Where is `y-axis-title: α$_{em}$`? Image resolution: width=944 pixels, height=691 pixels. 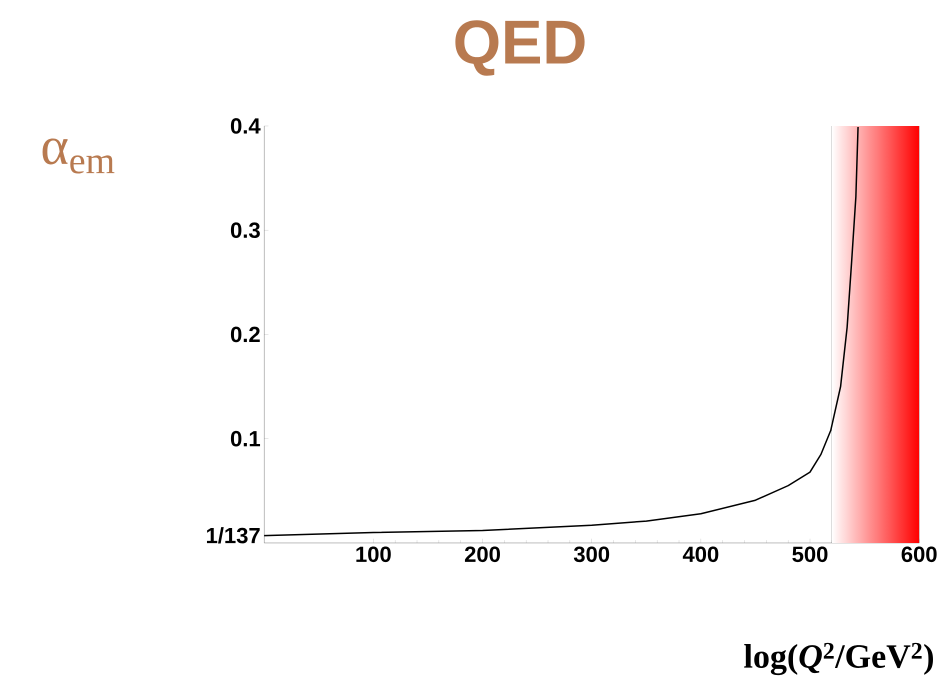
y-axis-title: α$_{em}$ is located at coordinates (78, 156).